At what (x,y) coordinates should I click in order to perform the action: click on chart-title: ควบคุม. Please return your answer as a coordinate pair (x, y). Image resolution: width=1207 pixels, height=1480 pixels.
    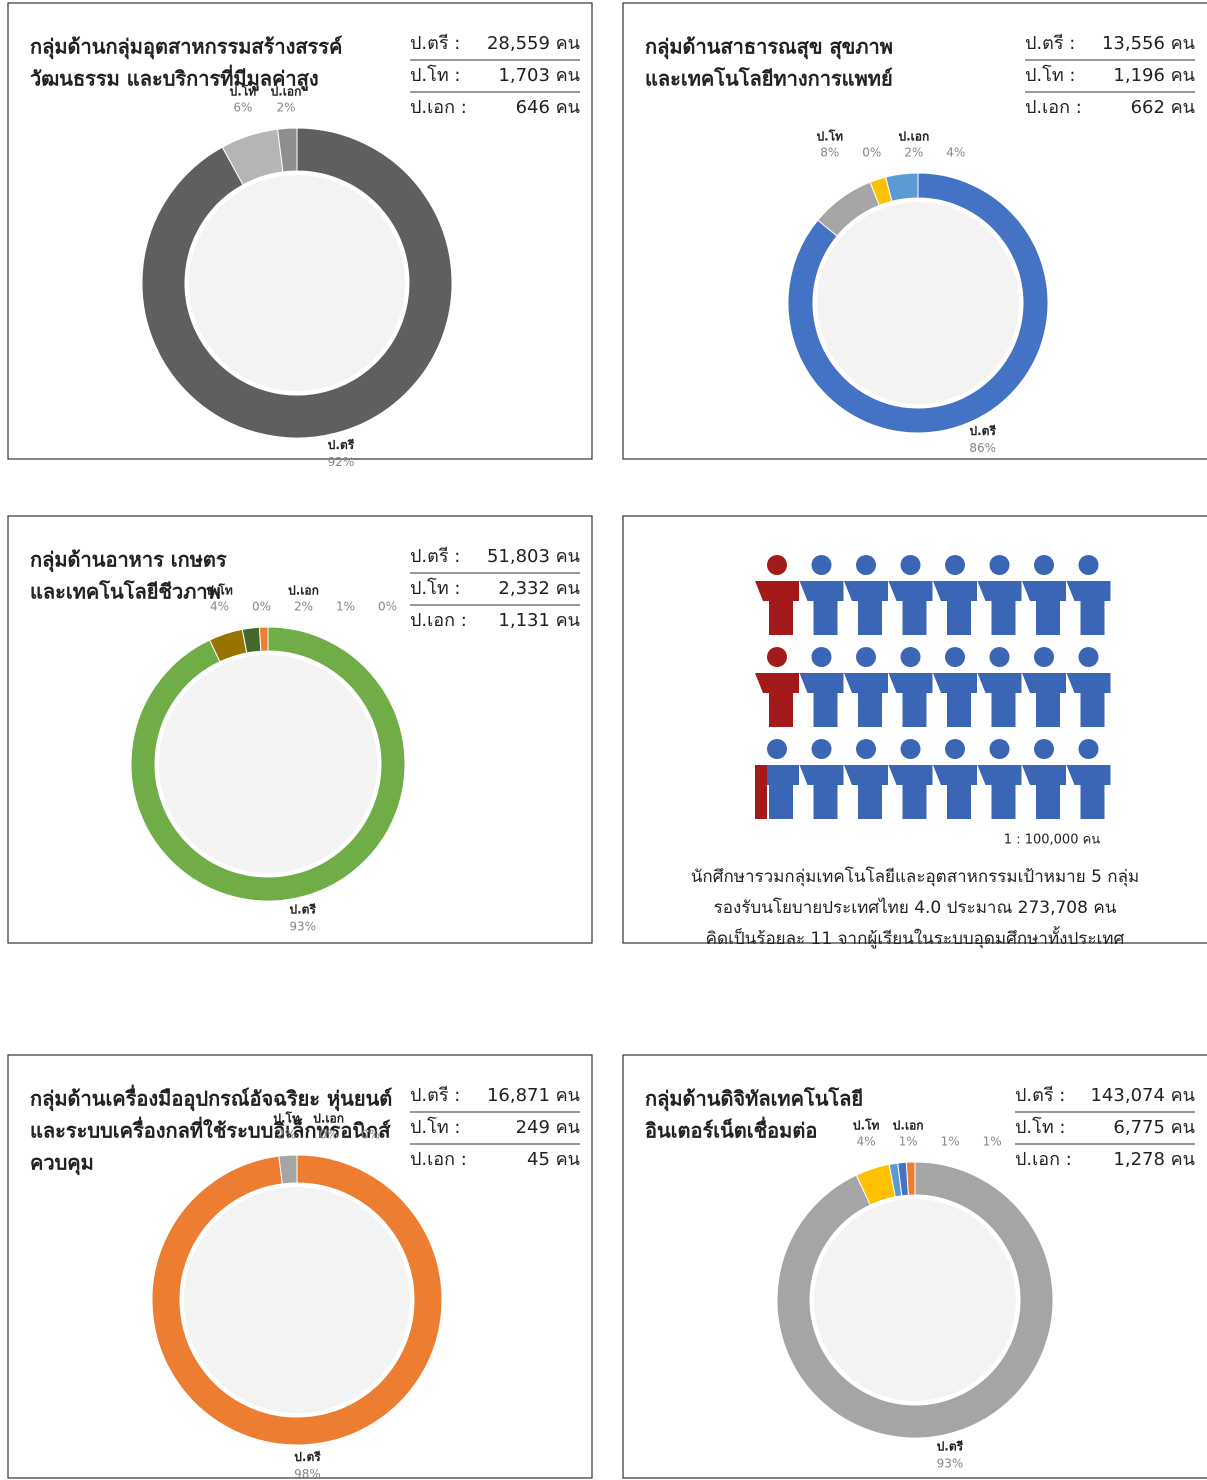
    Looking at the image, I should click on (62, 1163).